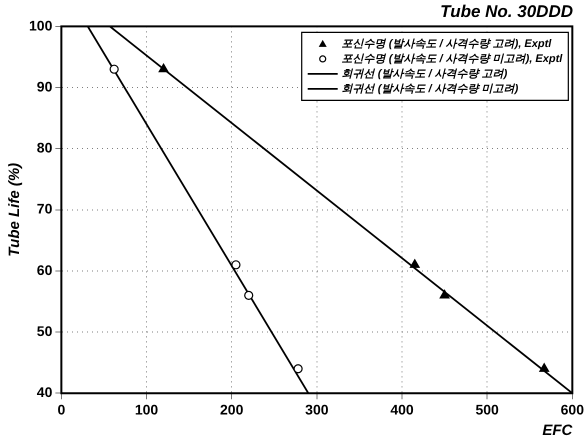 The width and height of the screenshot is (587, 440). What do you see at coordinates (572, 409) in the screenshot?
I see `x-tick-label: 600` at bounding box center [572, 409].